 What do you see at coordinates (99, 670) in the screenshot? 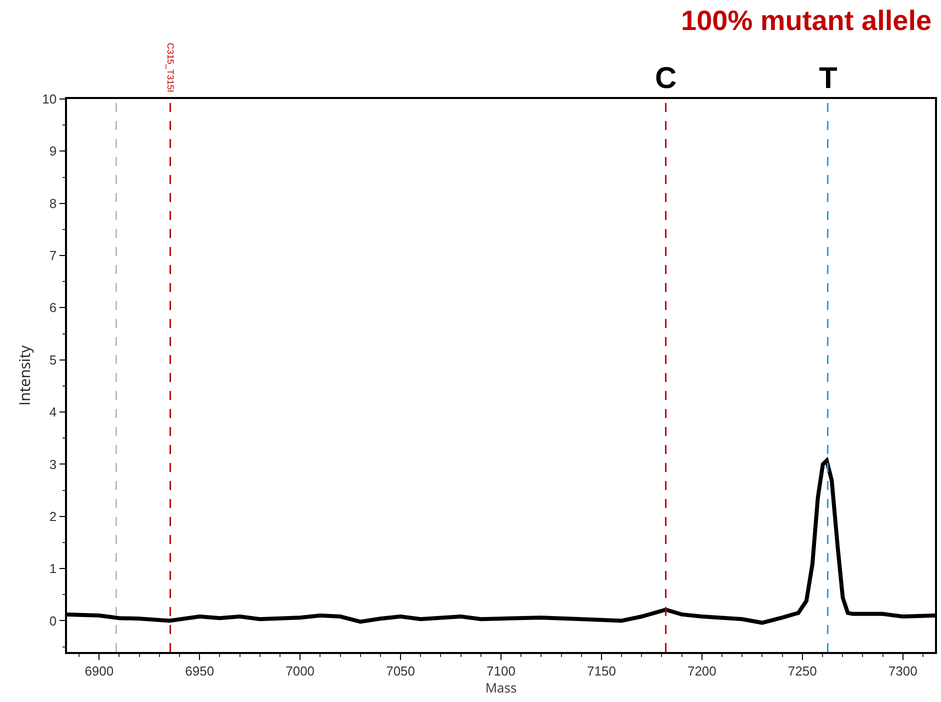
I see `x-tick-label: 6900` at bounding box center [99, 670].